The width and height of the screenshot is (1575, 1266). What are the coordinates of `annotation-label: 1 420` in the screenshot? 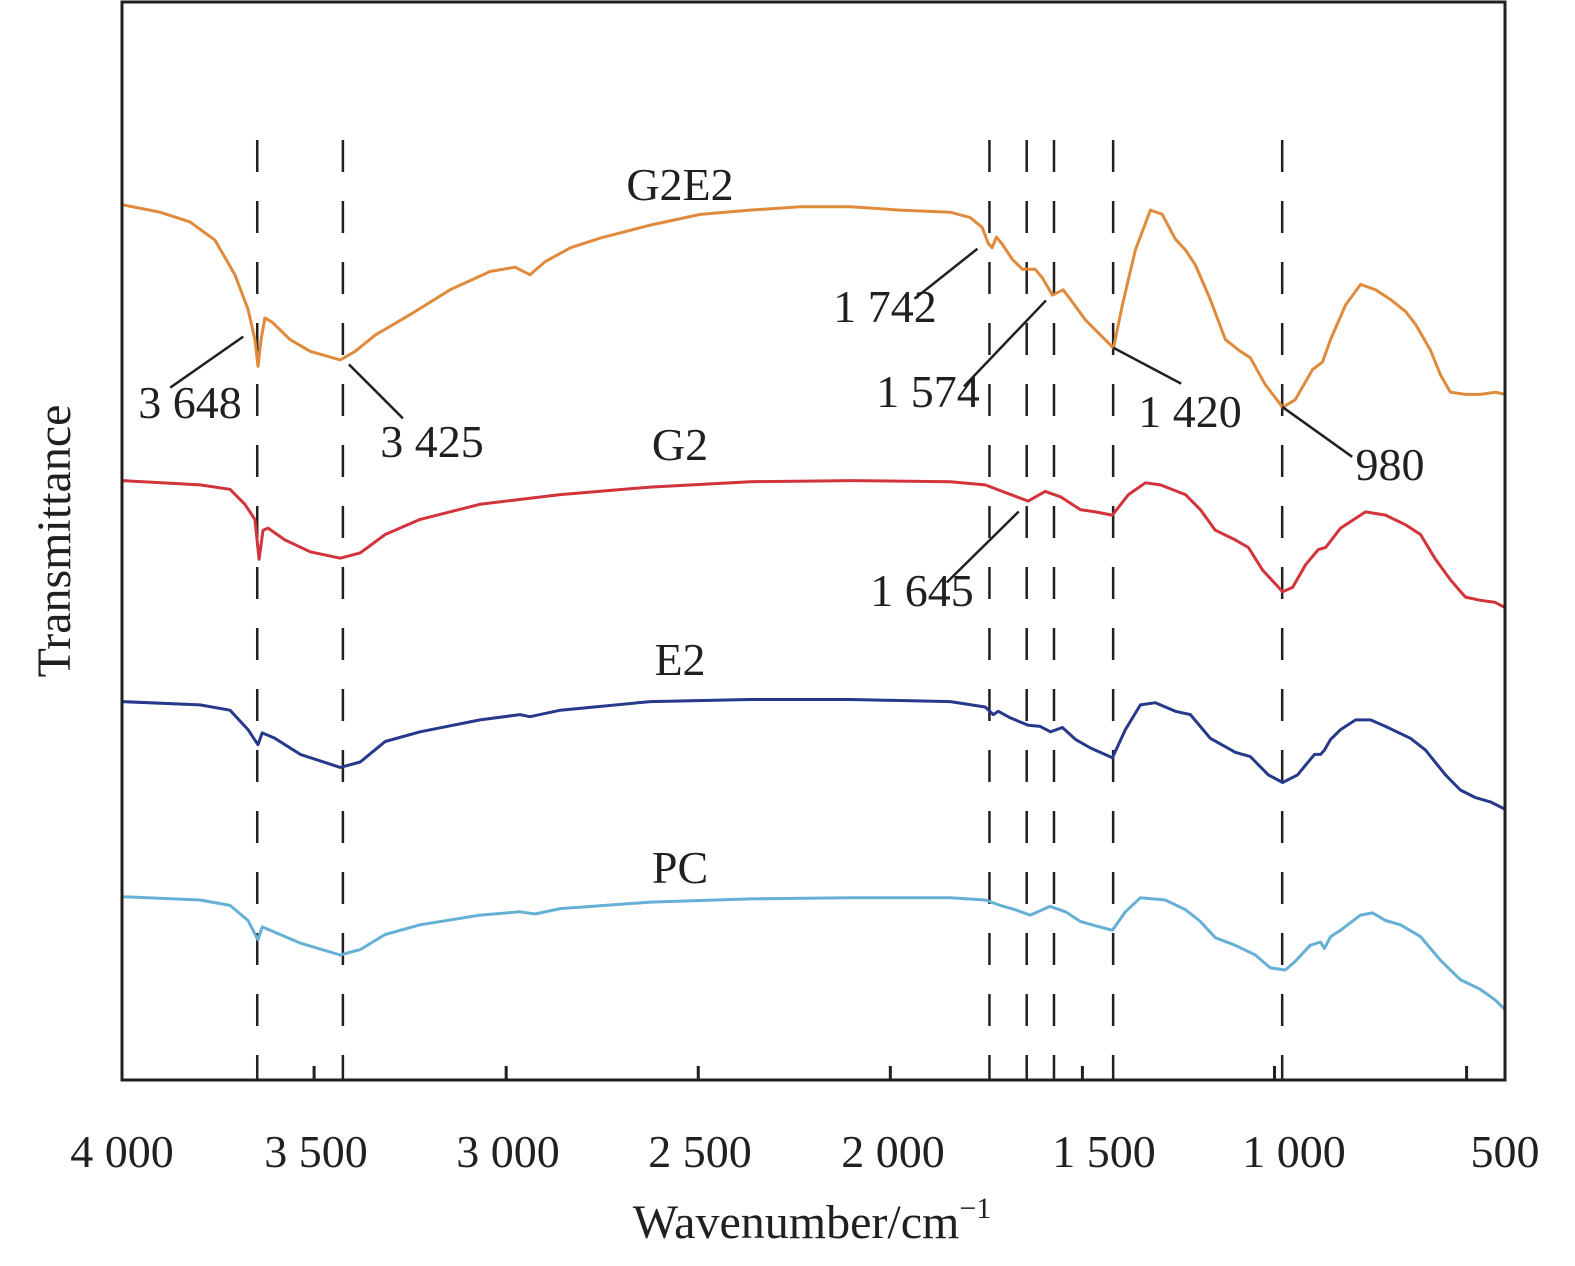 It's located at (1190, 411).